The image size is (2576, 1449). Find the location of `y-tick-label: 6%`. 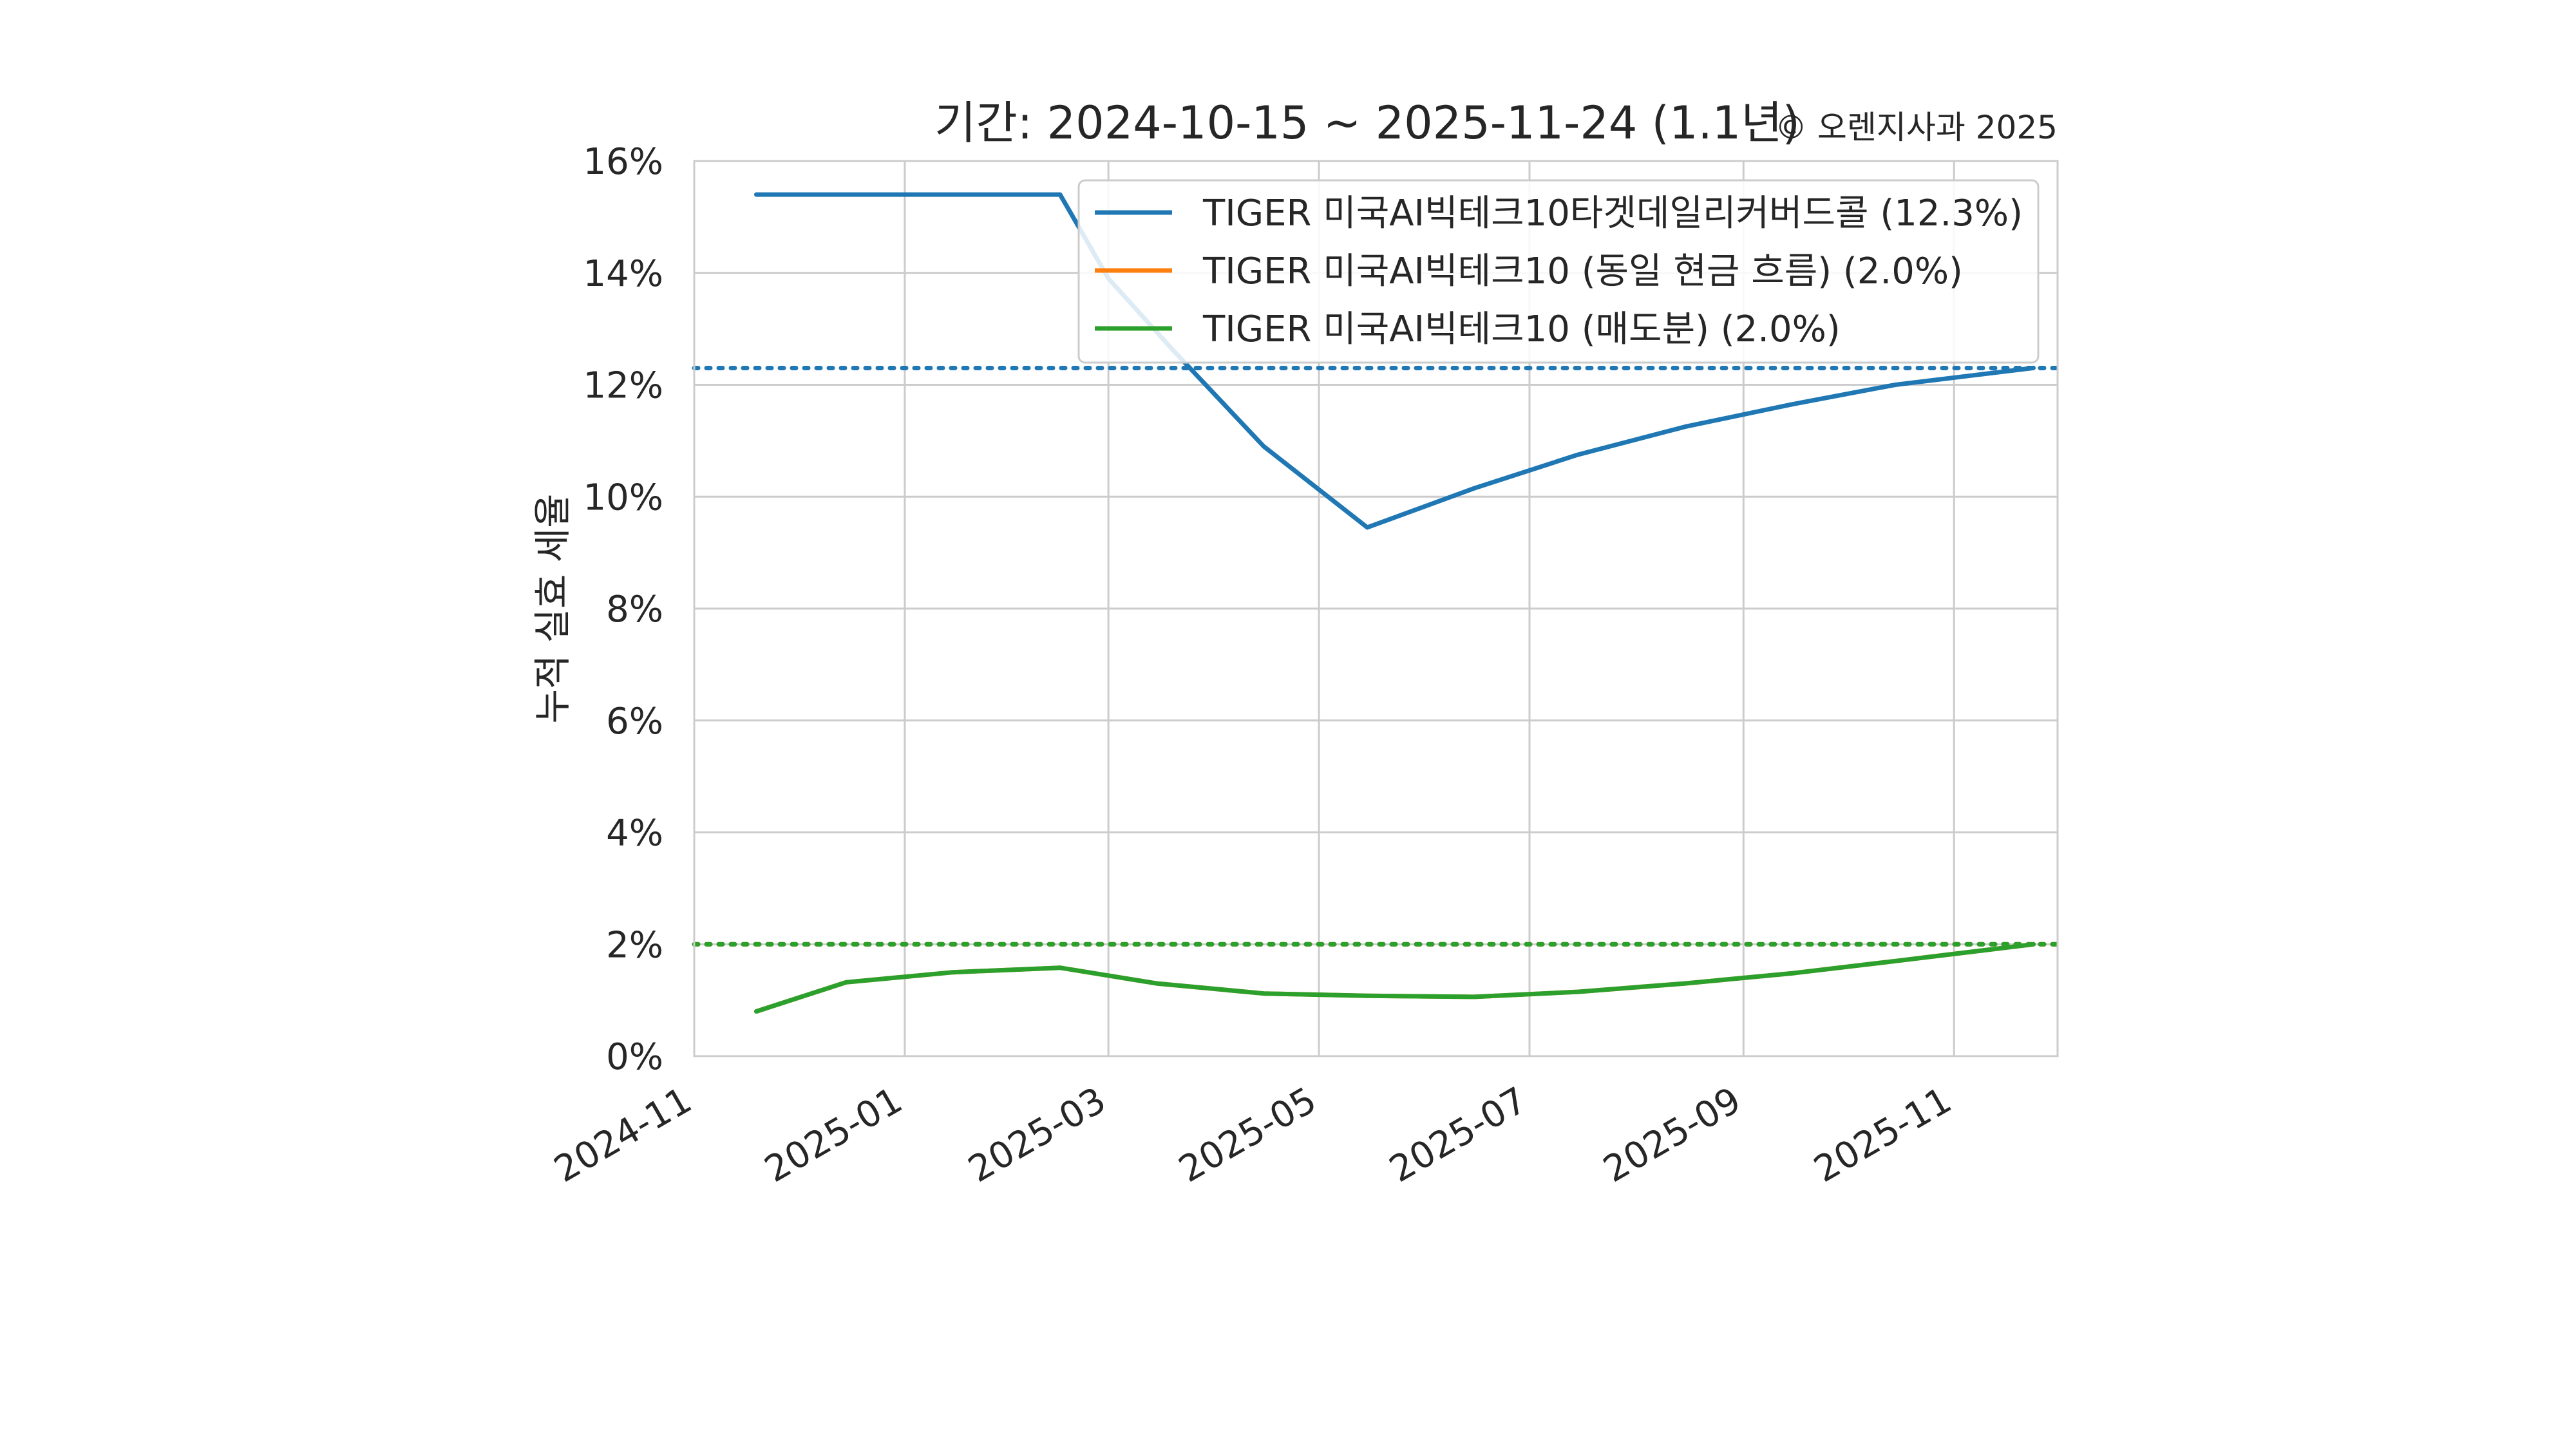

y-tick-label: 6% is located at coordinates (635, 722).